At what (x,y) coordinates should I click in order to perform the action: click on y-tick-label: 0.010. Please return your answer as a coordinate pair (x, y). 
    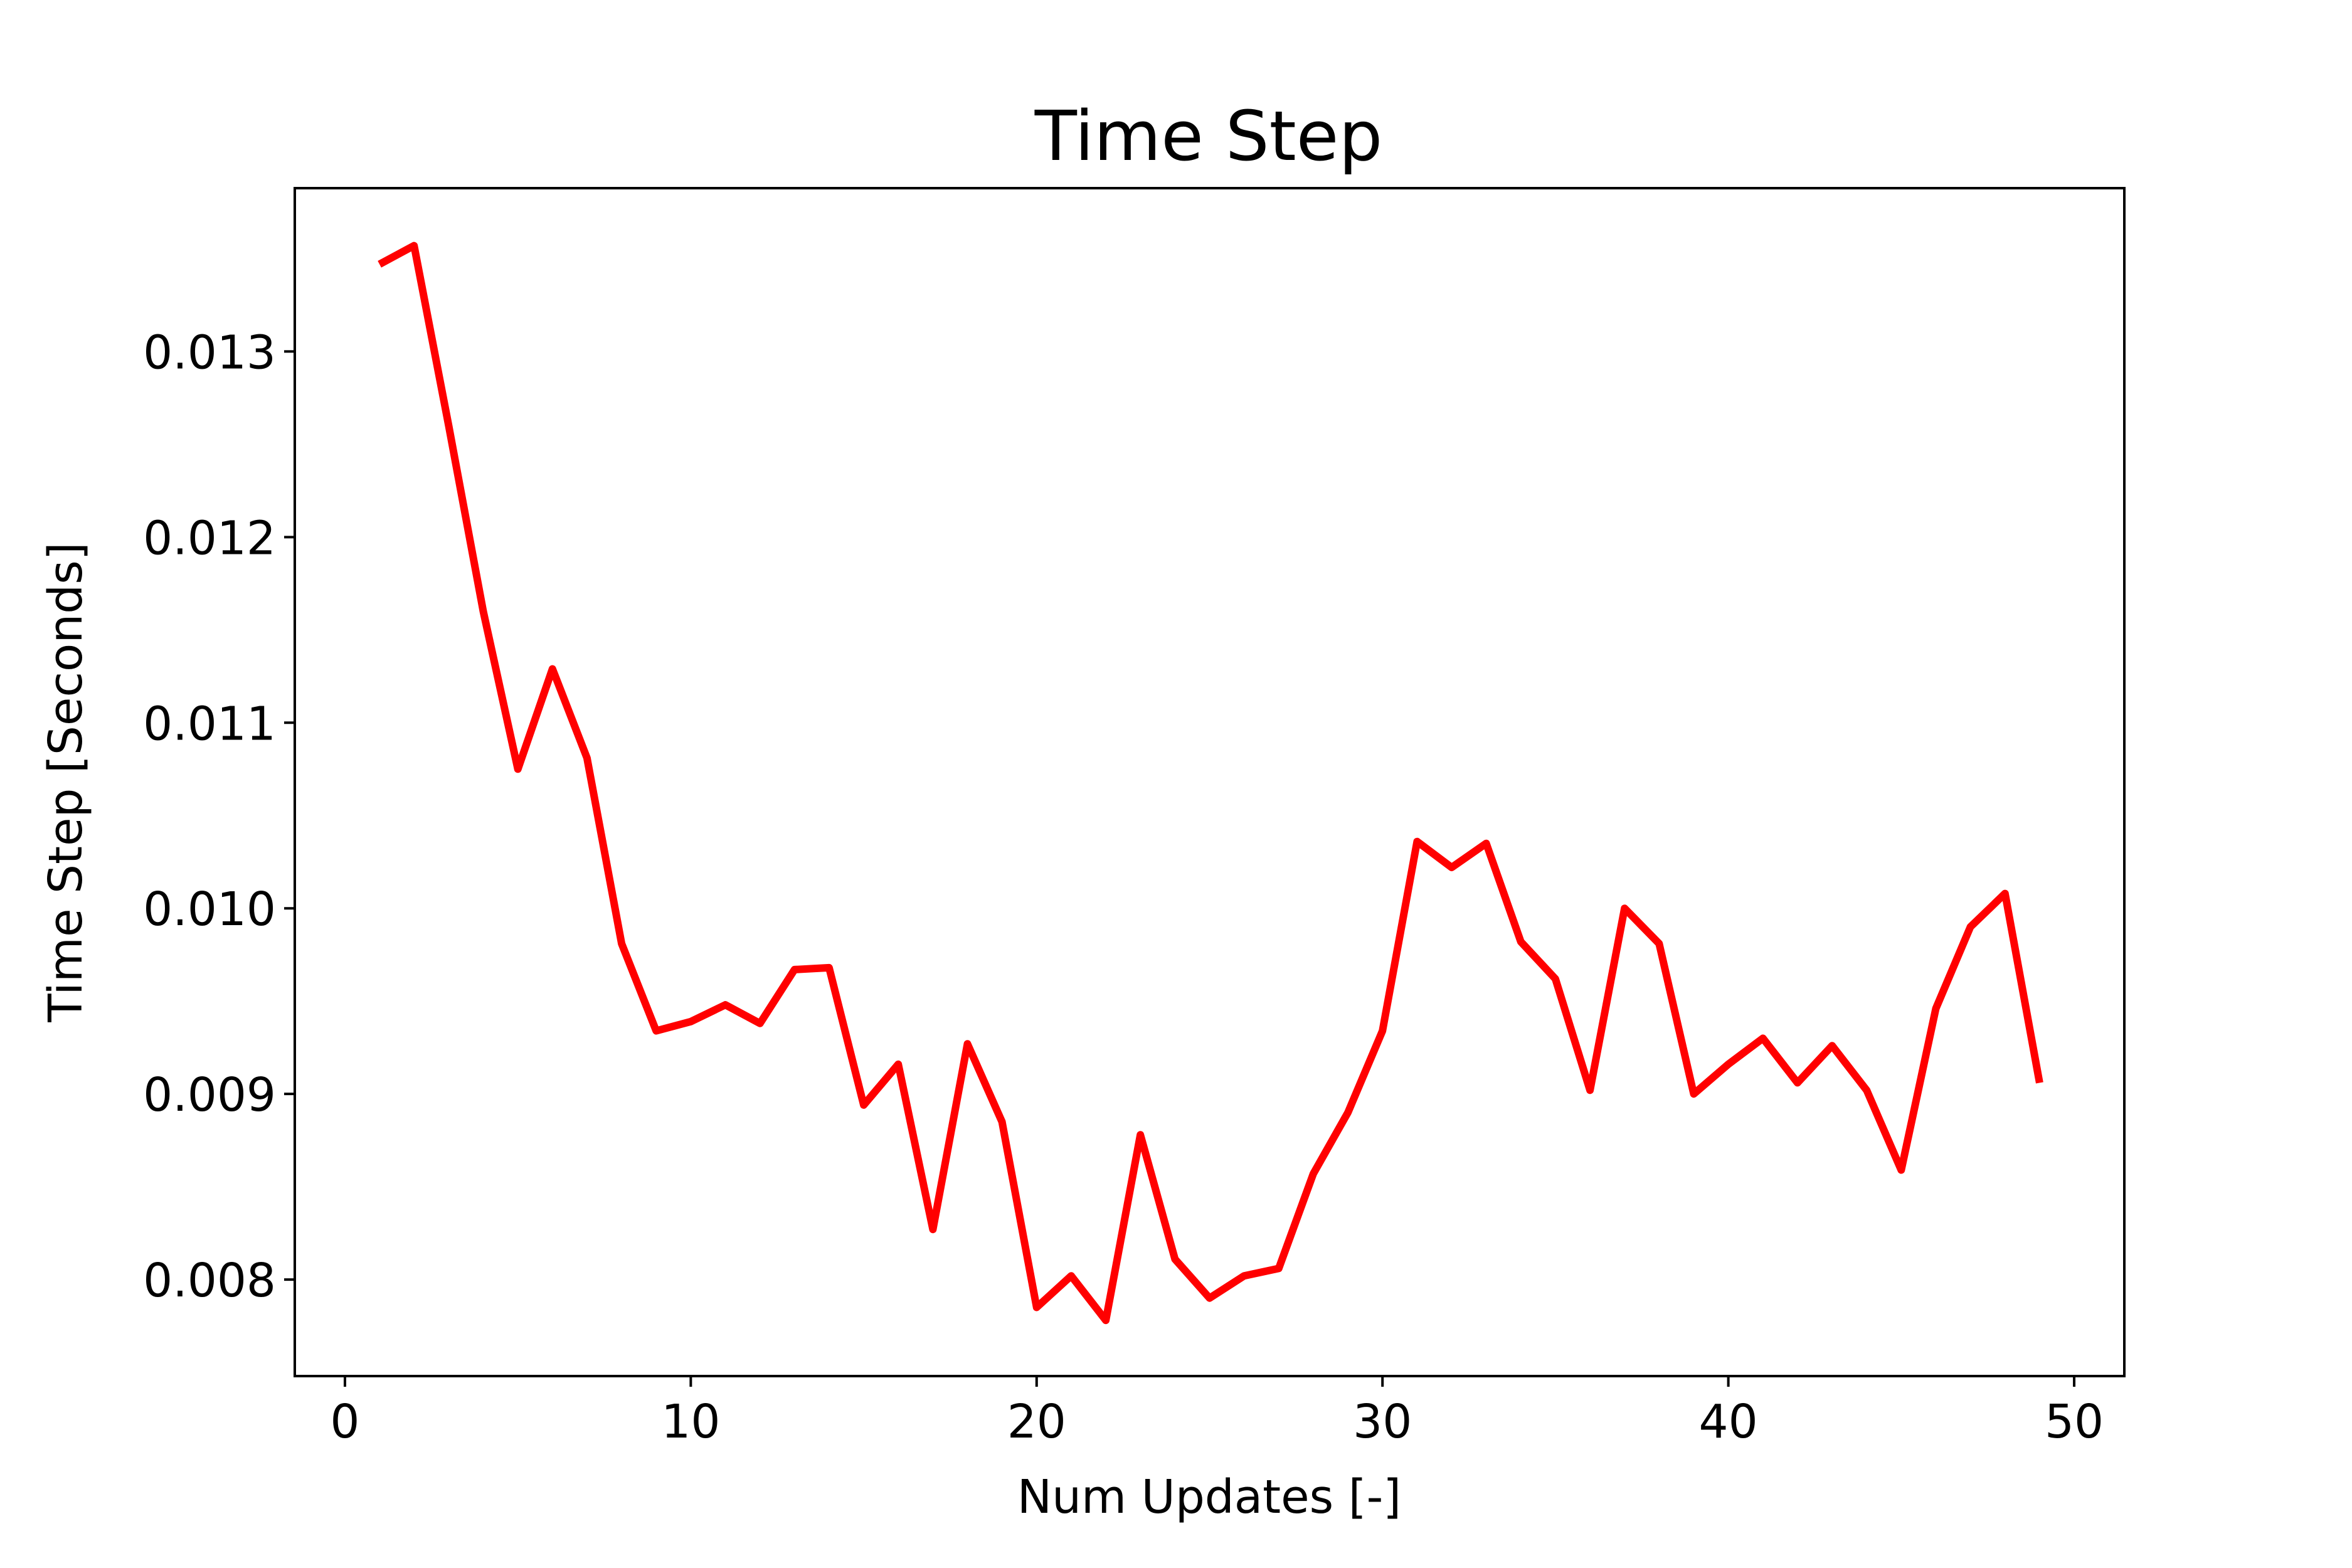
    Looking at the image, I should click on (210, 909).